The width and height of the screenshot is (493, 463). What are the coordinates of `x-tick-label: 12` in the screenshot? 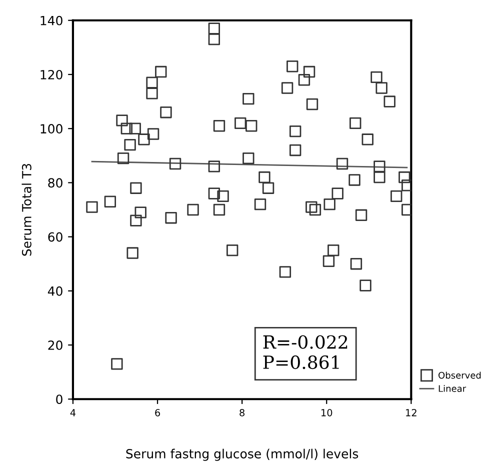 It's located at (411, 412).